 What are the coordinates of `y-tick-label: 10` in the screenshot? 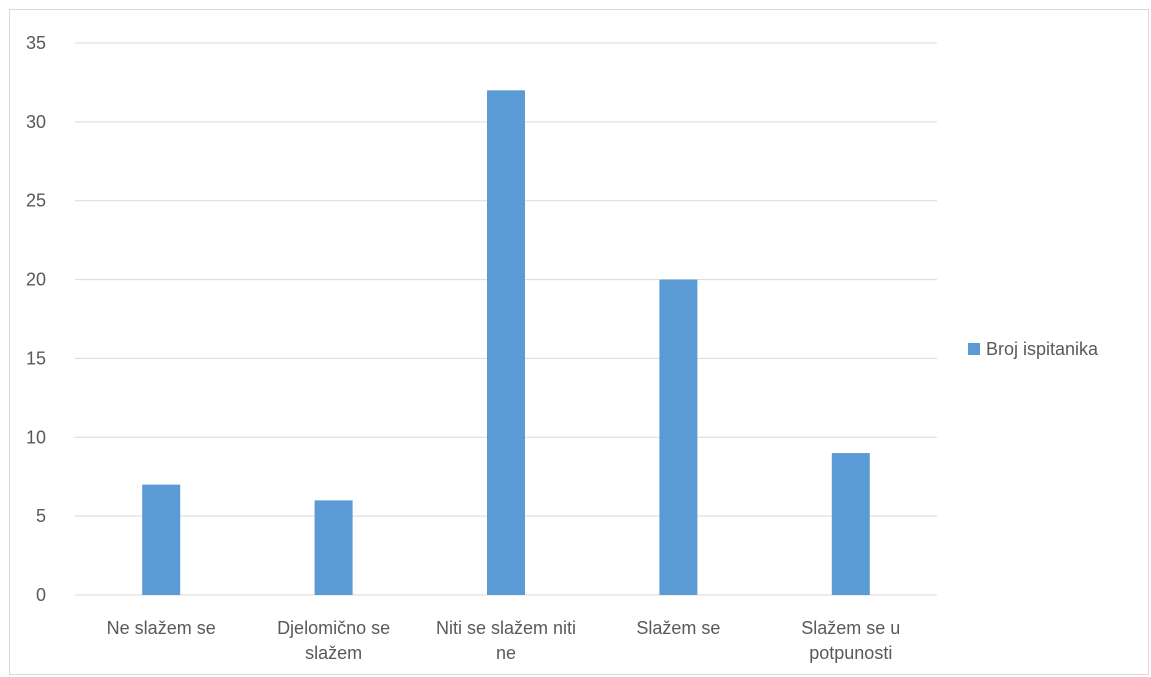 It's located at (36, 437).